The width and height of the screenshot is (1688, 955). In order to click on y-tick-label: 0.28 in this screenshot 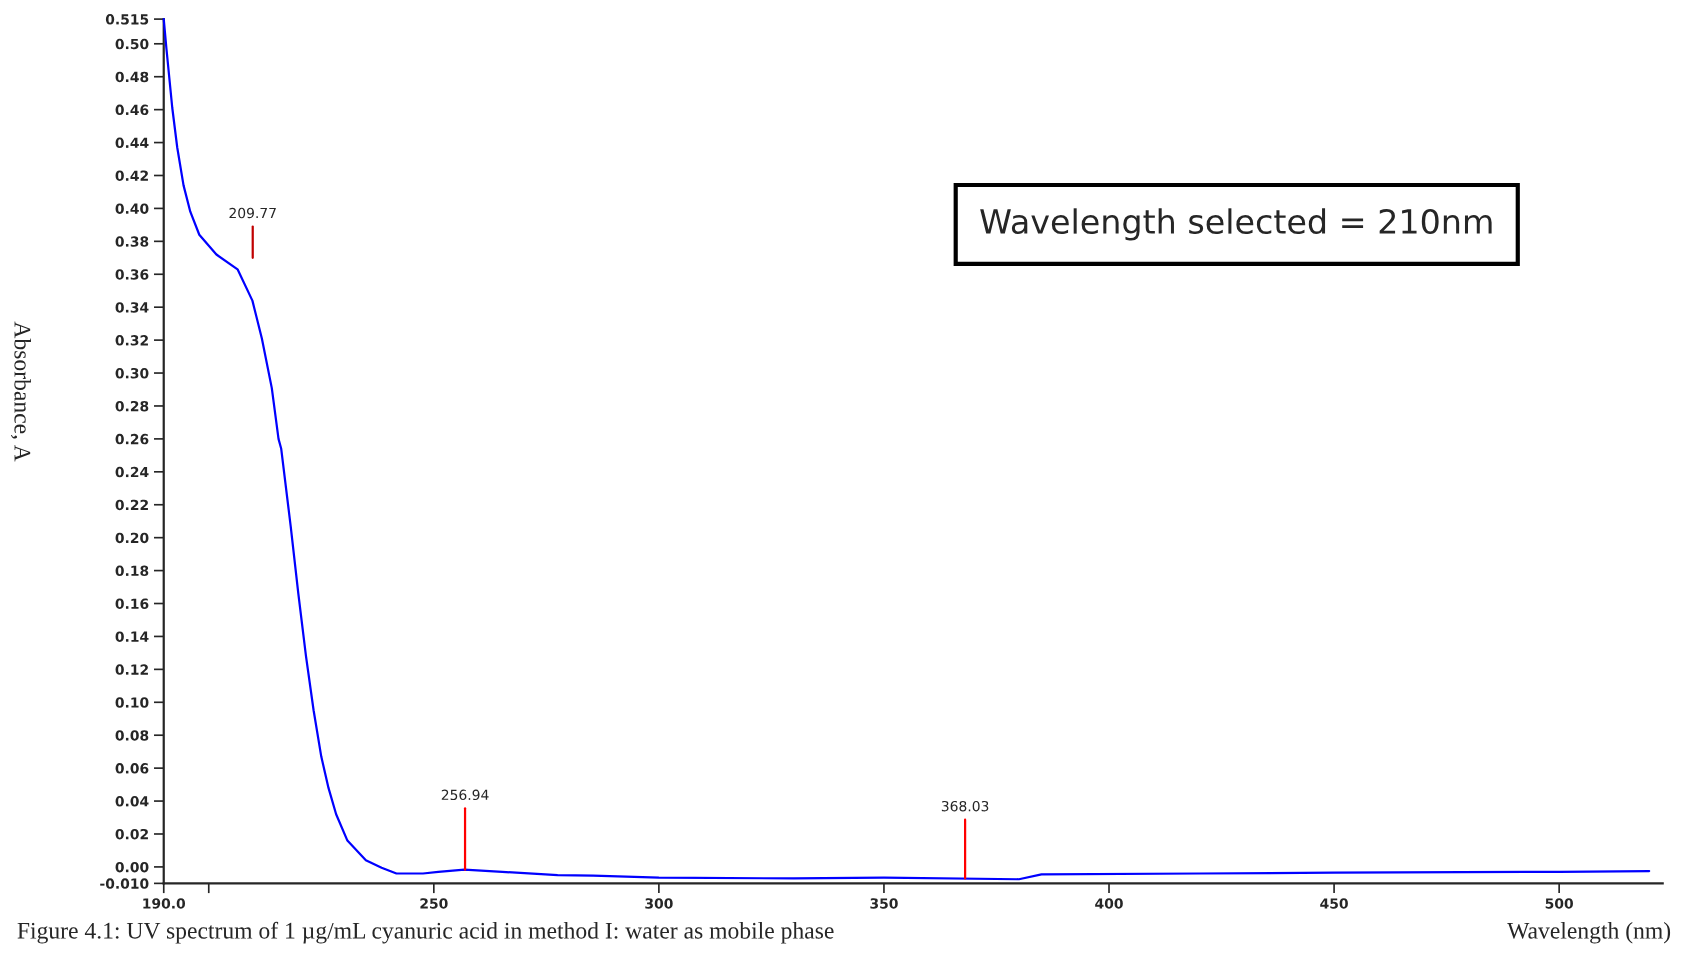, I will do `click(132, 406)`.